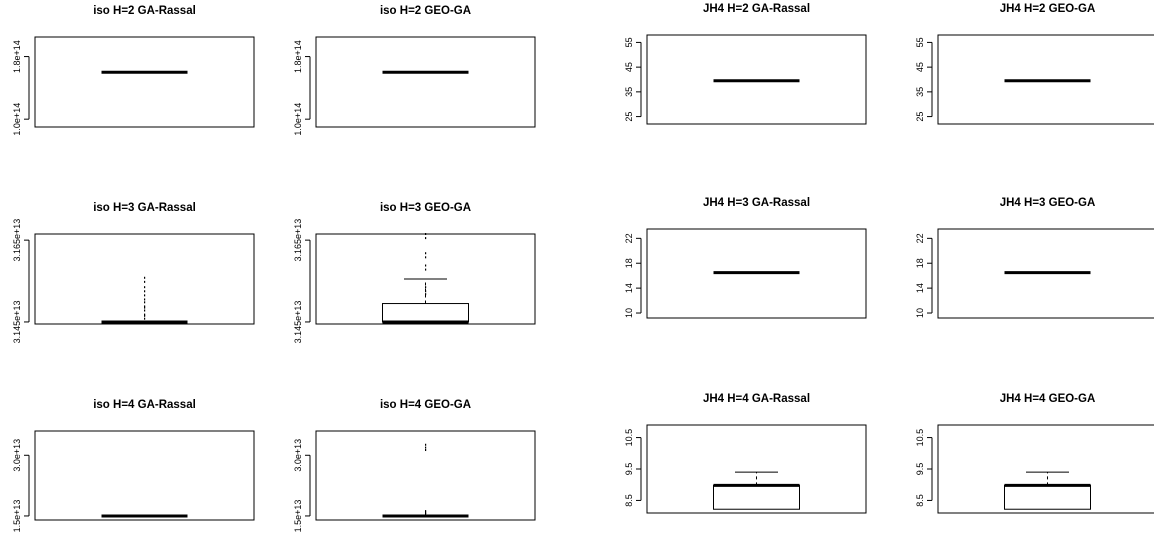  What do you see at coordinates (1048, 399) in the screenshot?
I see `panel-title: JH4 H=4 GEO-GA` at bounding box center [1048, 399].